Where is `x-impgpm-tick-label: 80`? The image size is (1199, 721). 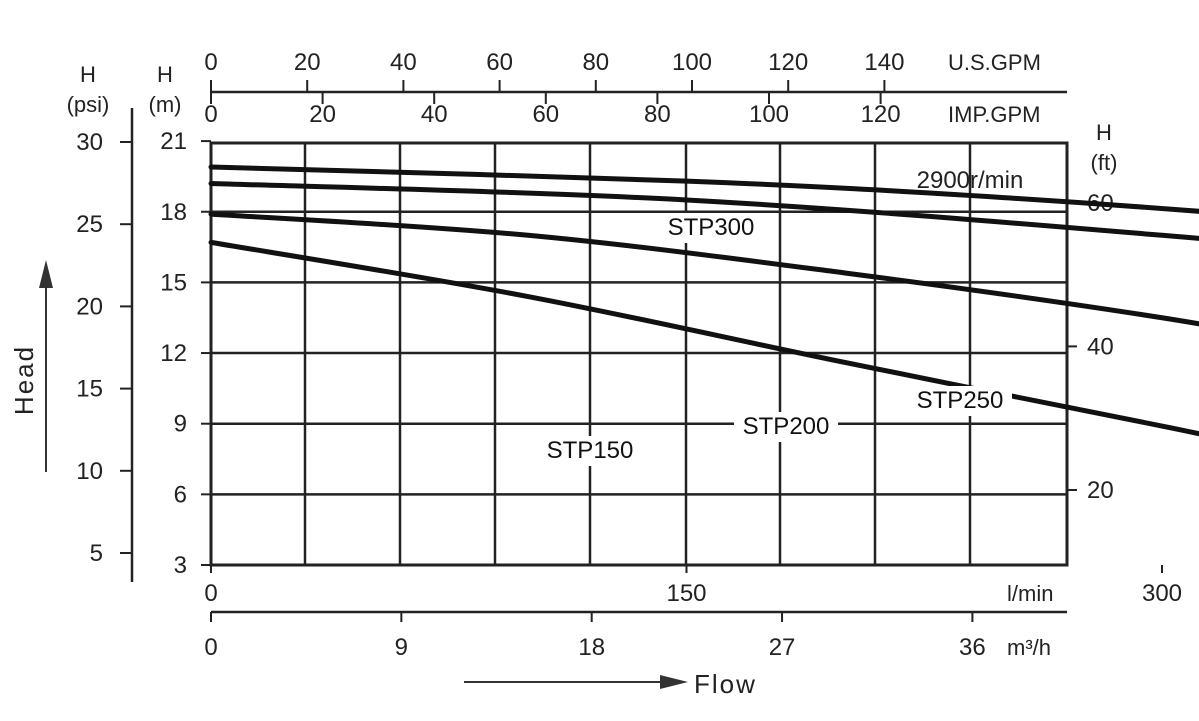
x-impgpm-tick-label: 80 is located at coordinates (657, 114).